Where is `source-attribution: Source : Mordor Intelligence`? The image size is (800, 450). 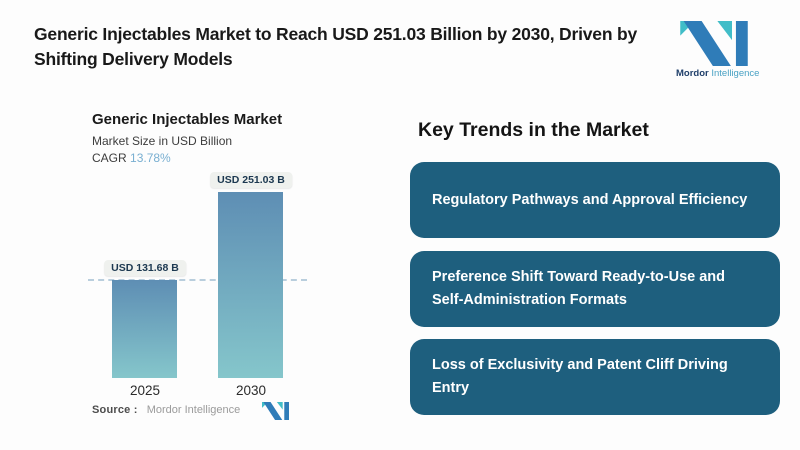
source-attribution: Source : Mordor Intelligence is located at coordinates (166, 410).